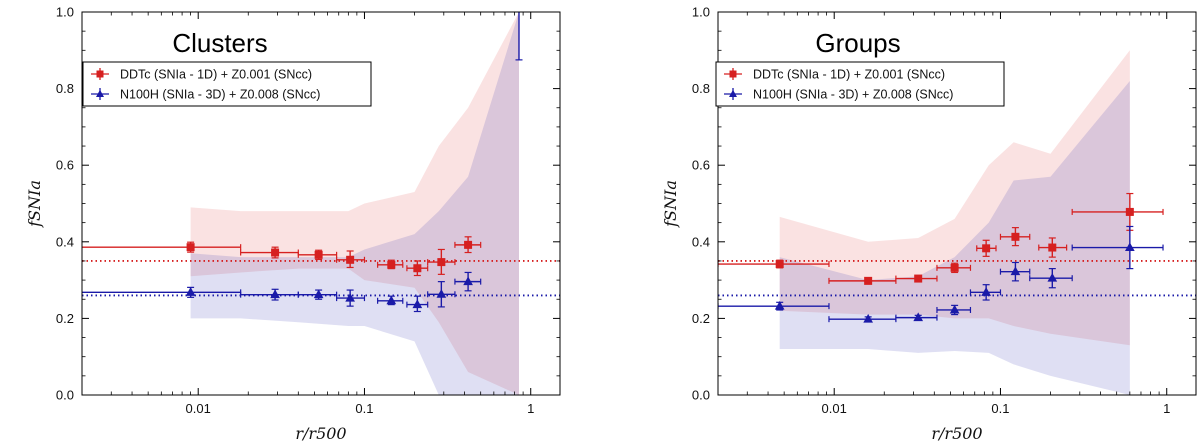 The width and height of the screenshot is (1200, 446). Describe the element at coordinates (219, 43) in the screenshot. I see `panel-title: Clusters` at that location.